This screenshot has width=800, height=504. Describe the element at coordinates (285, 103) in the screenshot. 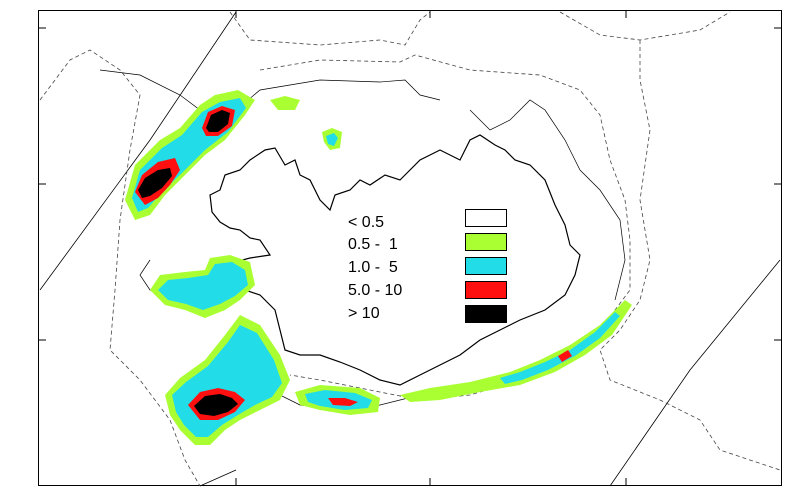

I see `band-green-n1` at that location.